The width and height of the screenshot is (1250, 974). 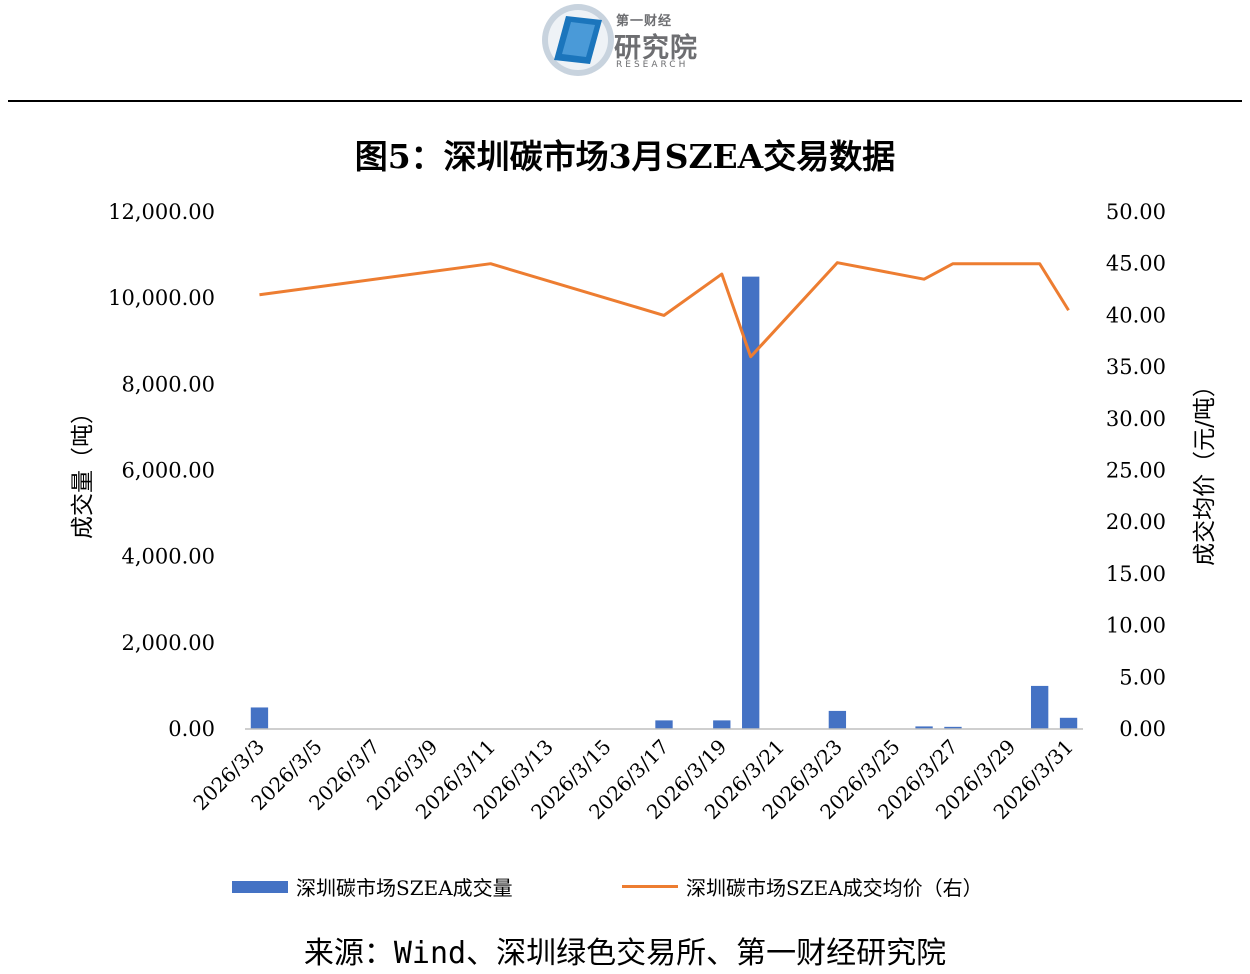 I want to click on legend-item-volume: 深圳碳市场SZEA成交量, so click(x=372, y=886).